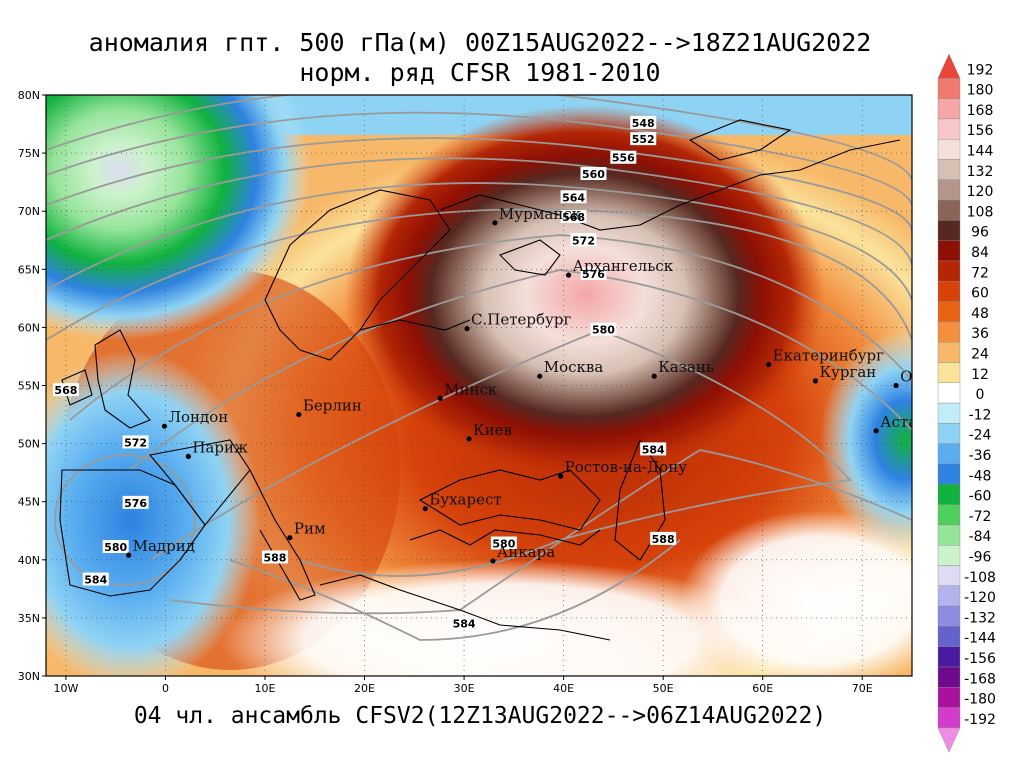 This screenshot has width=1024, height=768. I want to click on contour-label: 564, so click(573, 197).